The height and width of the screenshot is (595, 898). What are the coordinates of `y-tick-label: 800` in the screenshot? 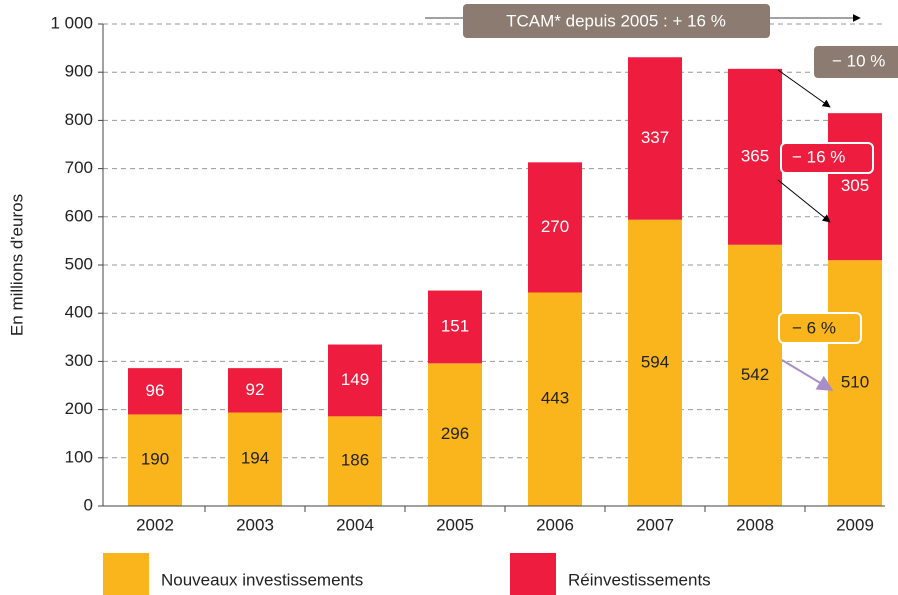 It's located at (79, 119).